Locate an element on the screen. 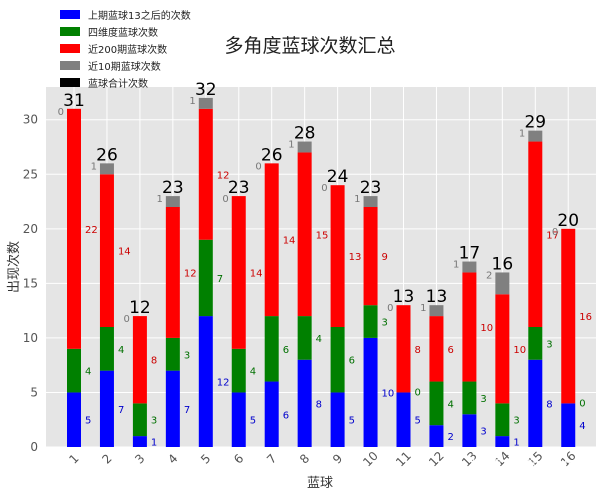 This screenshot has height=497, width=600. total-value-label: 20 is located at coordinates (568, 221).